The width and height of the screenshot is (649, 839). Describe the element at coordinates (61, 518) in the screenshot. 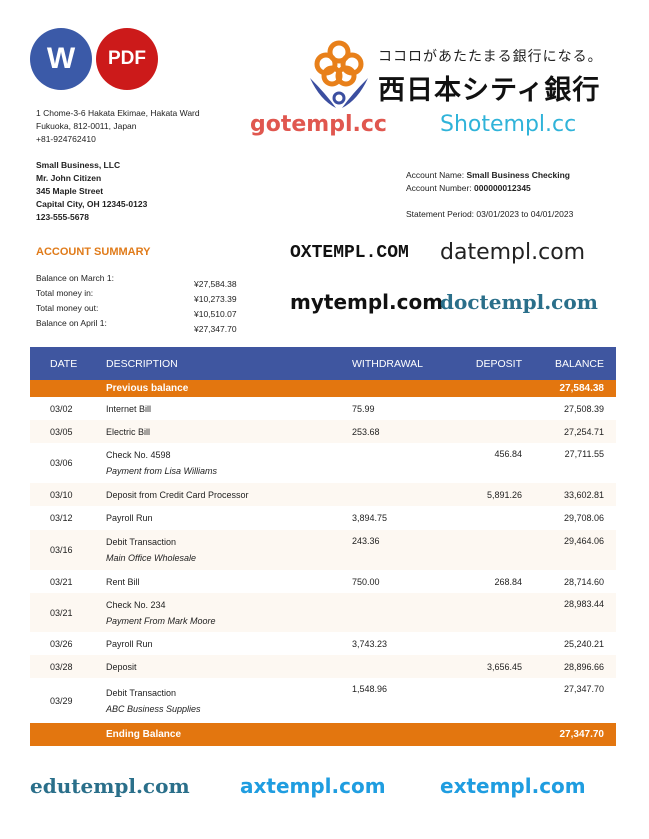

I see `row-date: 03/12` at that location.